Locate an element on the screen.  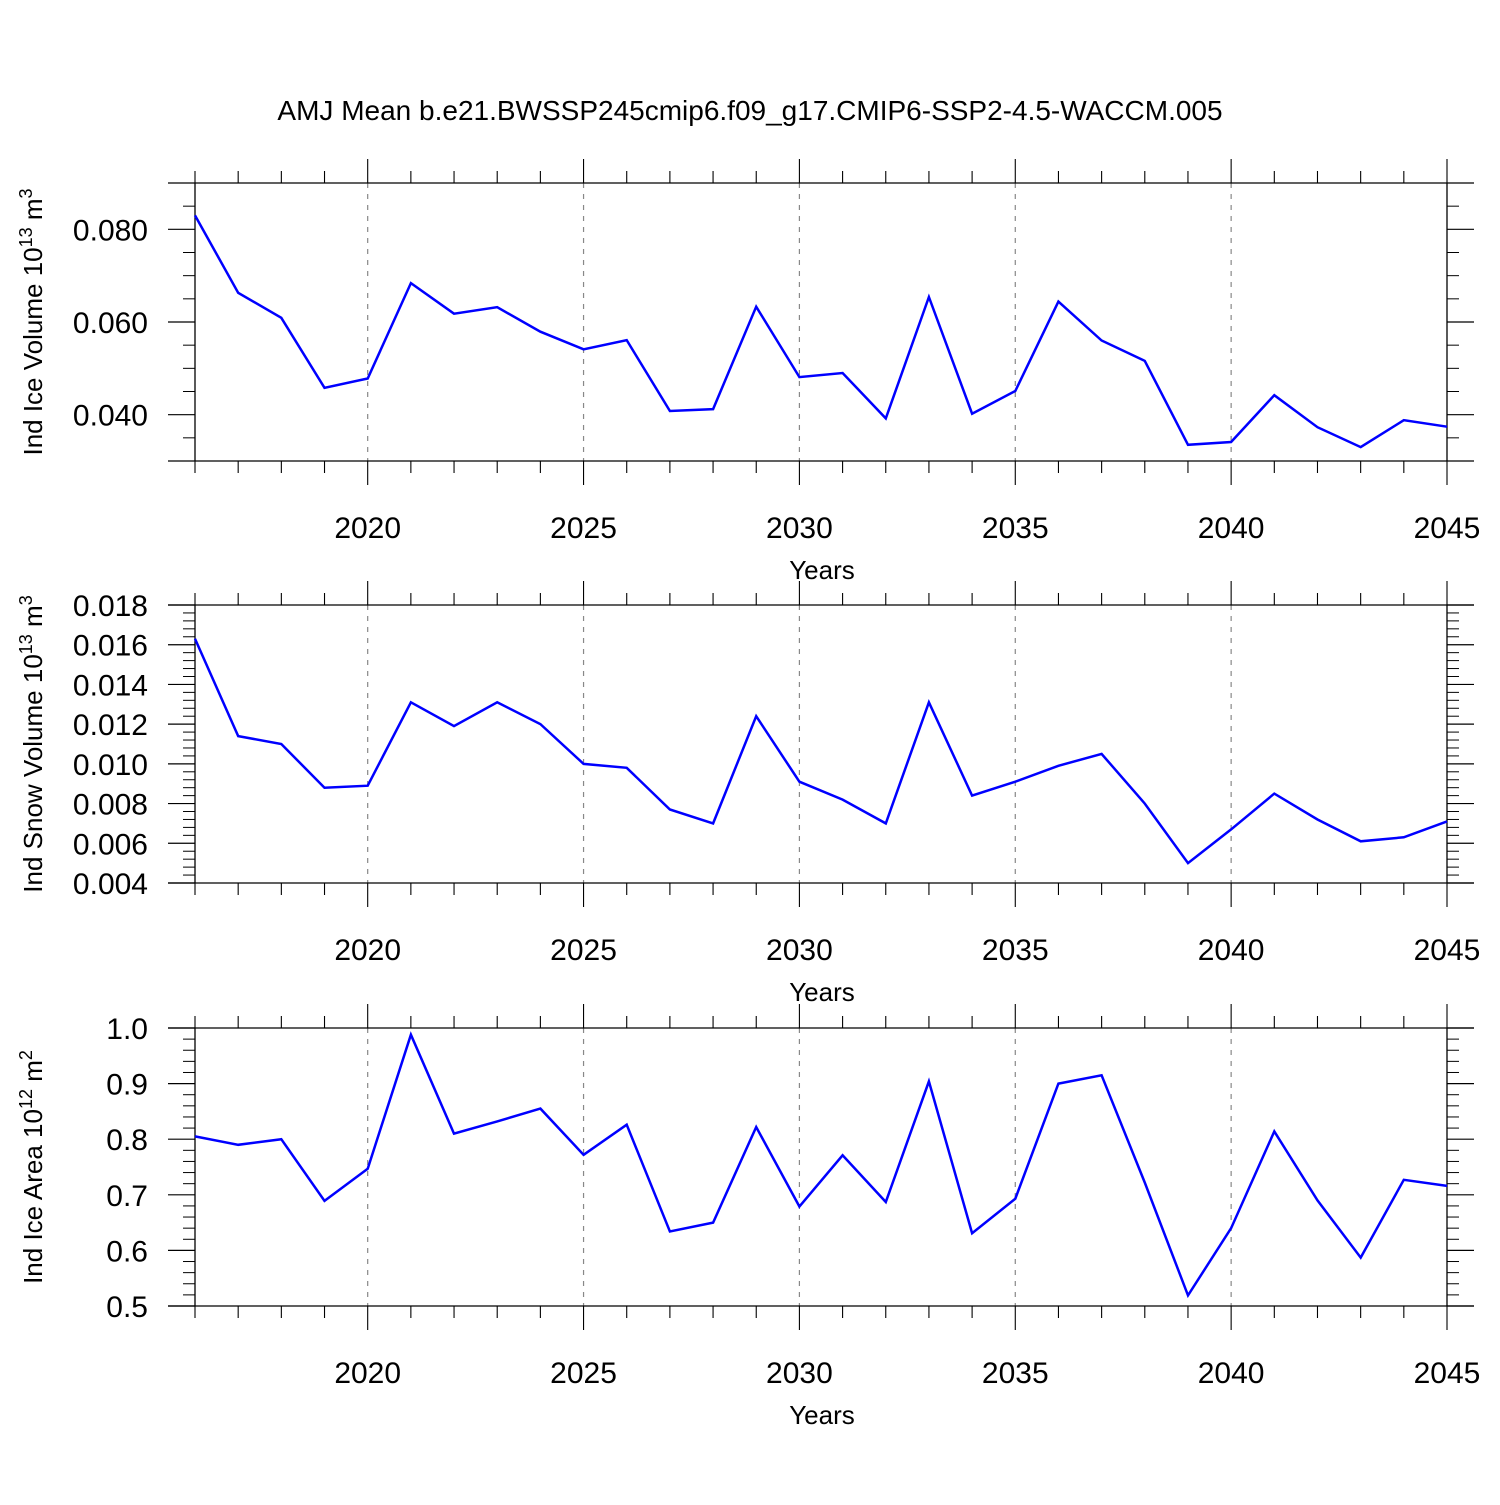
y-axis-title-main: Ind Snow Volume 10 is located at coordinates (33, 773).